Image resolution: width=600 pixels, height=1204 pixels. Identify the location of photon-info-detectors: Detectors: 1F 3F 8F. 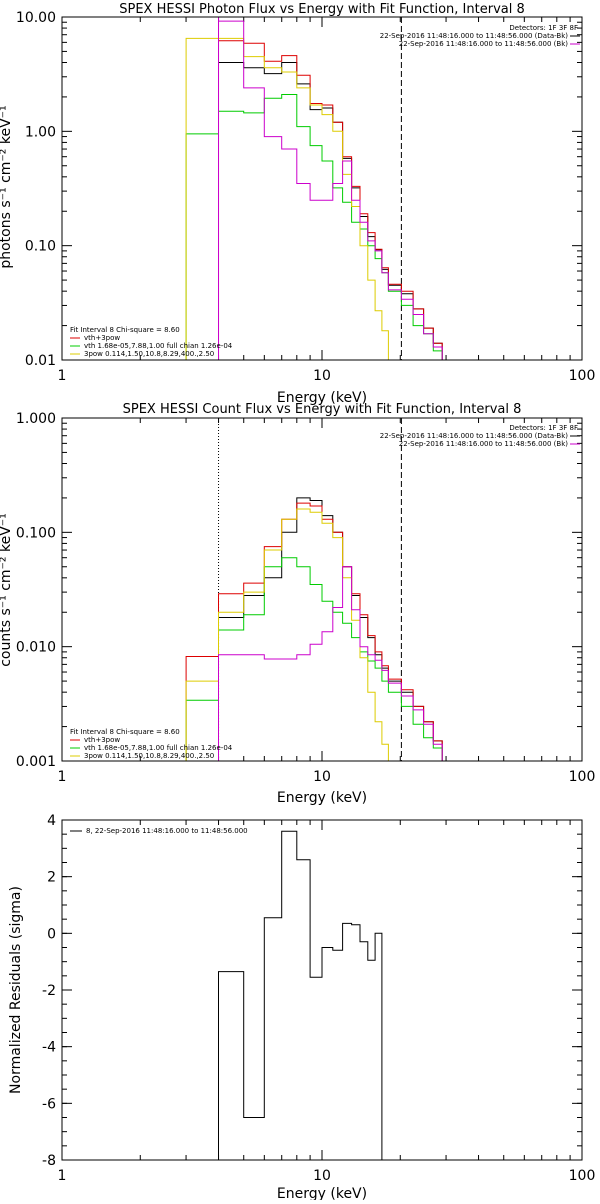
(543, 28).